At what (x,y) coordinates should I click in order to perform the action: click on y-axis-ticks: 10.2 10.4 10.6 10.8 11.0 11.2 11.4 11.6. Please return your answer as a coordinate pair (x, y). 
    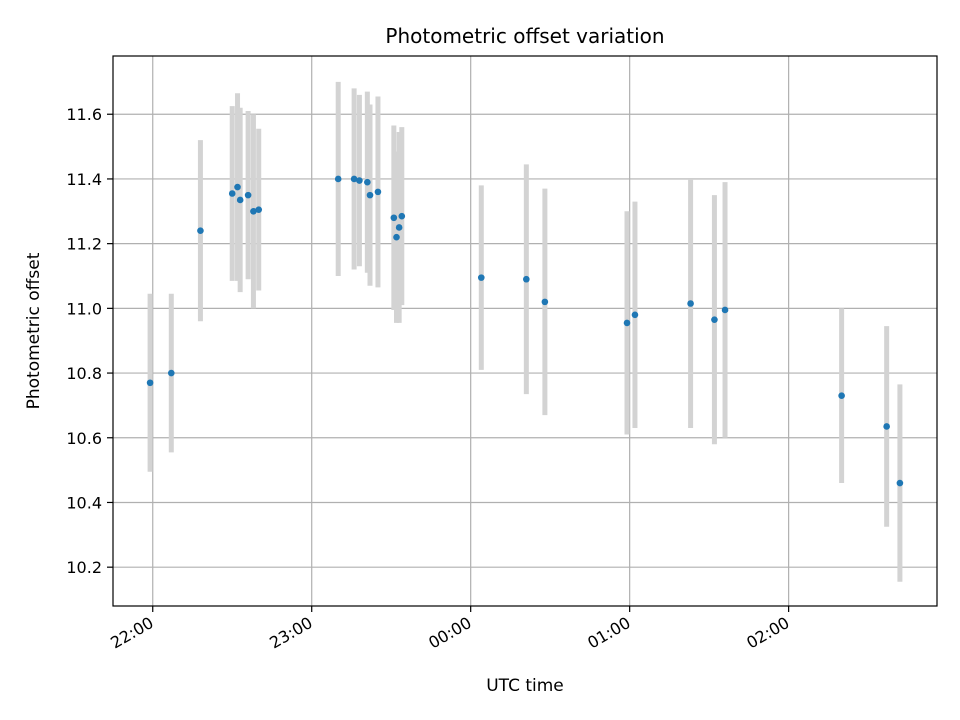
    Looking at the image, I should click on (89, 341).